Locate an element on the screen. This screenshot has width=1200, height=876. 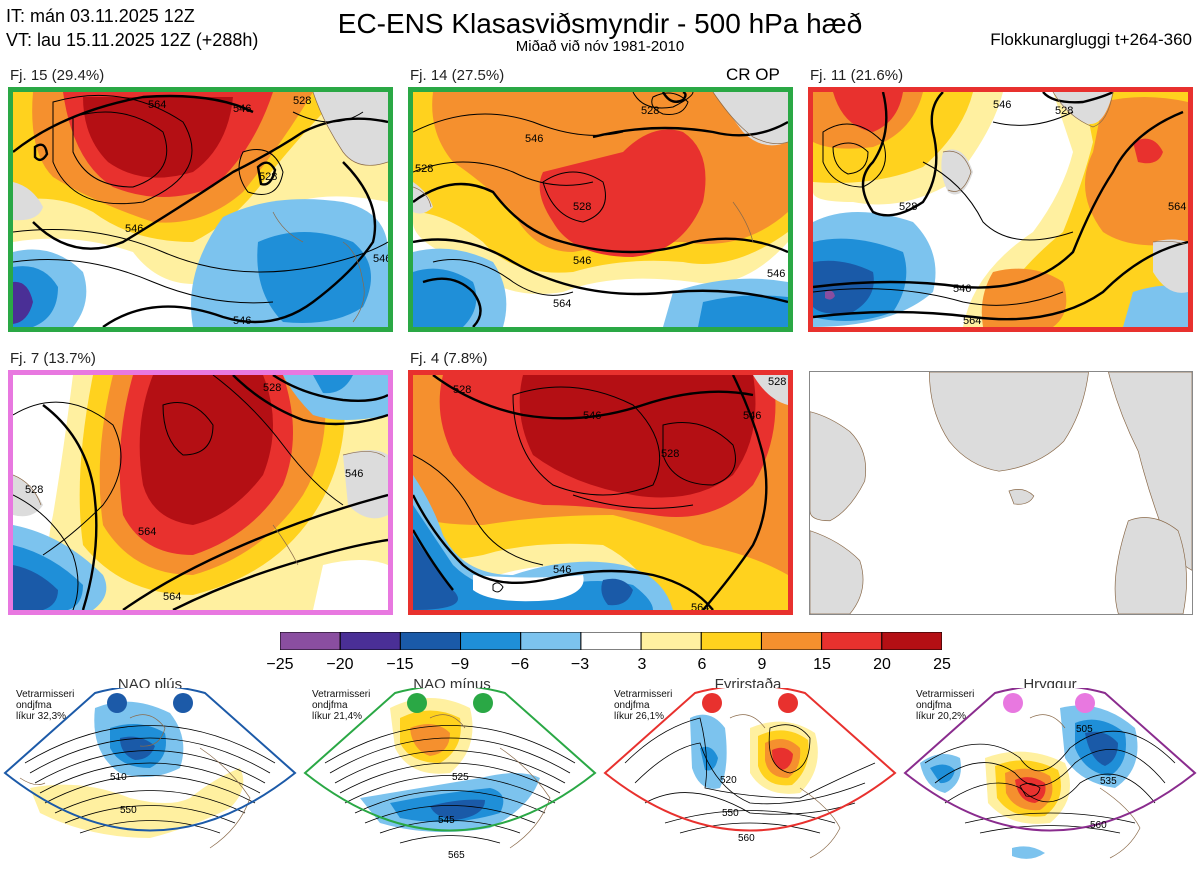
colorbar-tick: 20 is located at coordinates (882, 664).